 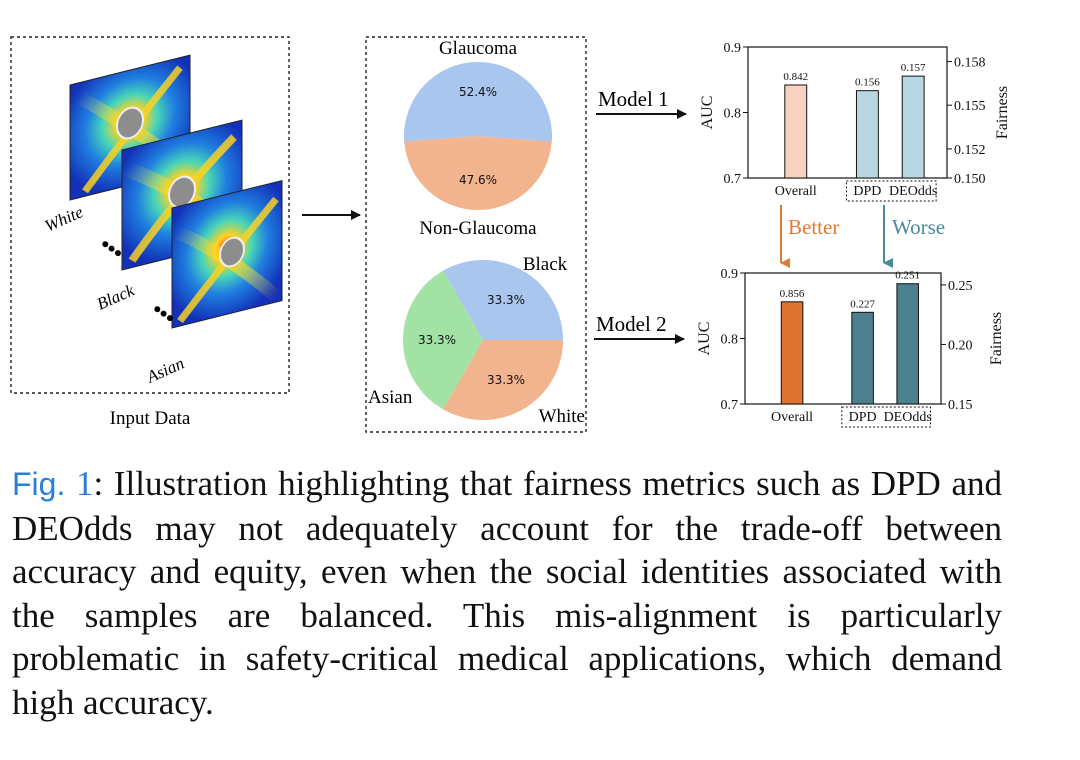 I want to click on model1-left-tick-0.9: 0.9, so click(x=733, y=48).